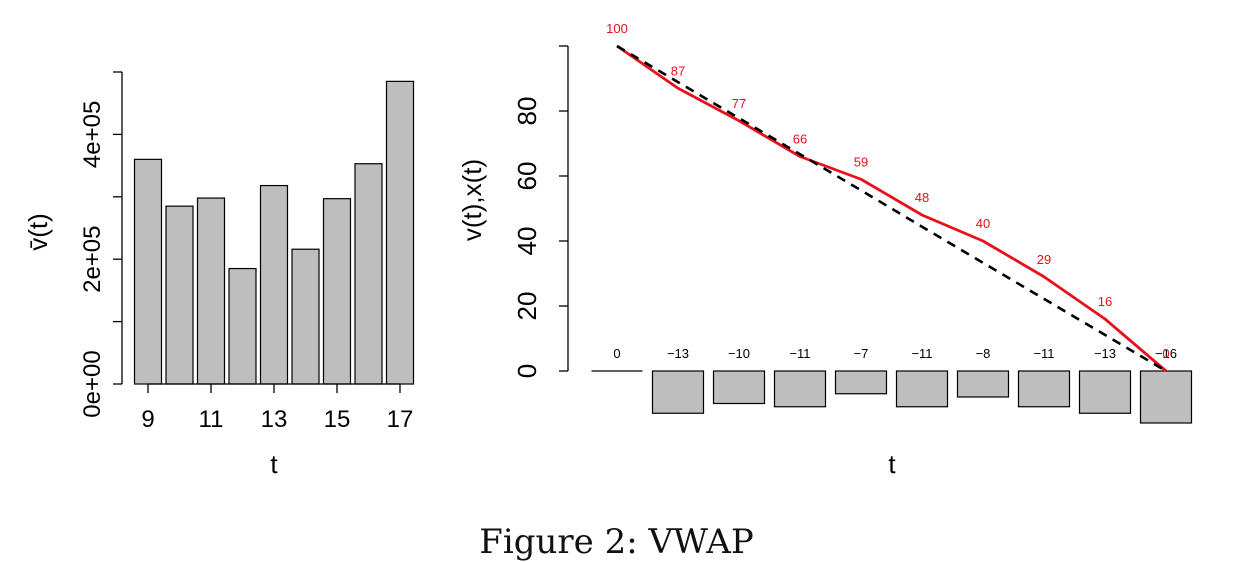 The width and height of the screenshot is (1233, 562). What do you see at coordinates (274, 419) in the screenshot?
I see `x-tick-label: 13` at bounding box center [274, 419].